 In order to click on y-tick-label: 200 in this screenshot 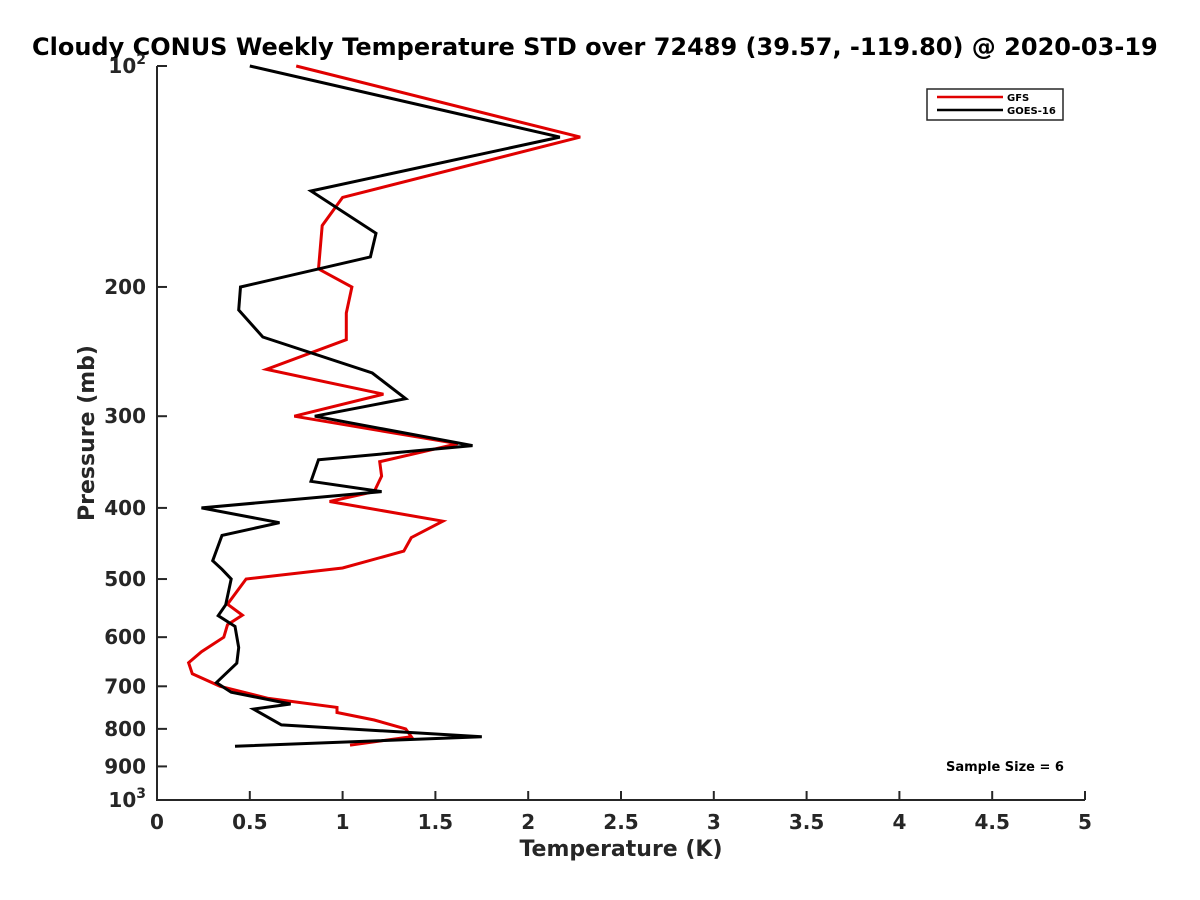, I will do `click(125, 287)`.